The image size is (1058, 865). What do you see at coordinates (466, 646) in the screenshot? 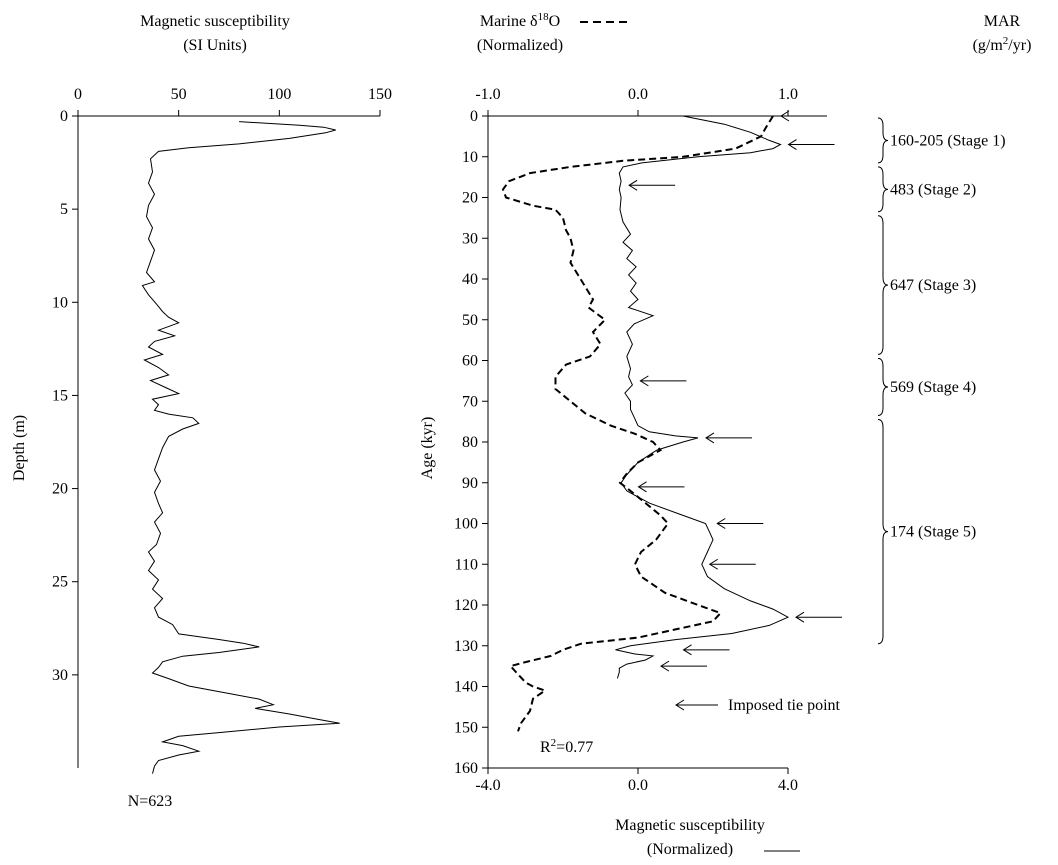
I see `right-y-tick-label: 130` at bounding box center [466, 646].